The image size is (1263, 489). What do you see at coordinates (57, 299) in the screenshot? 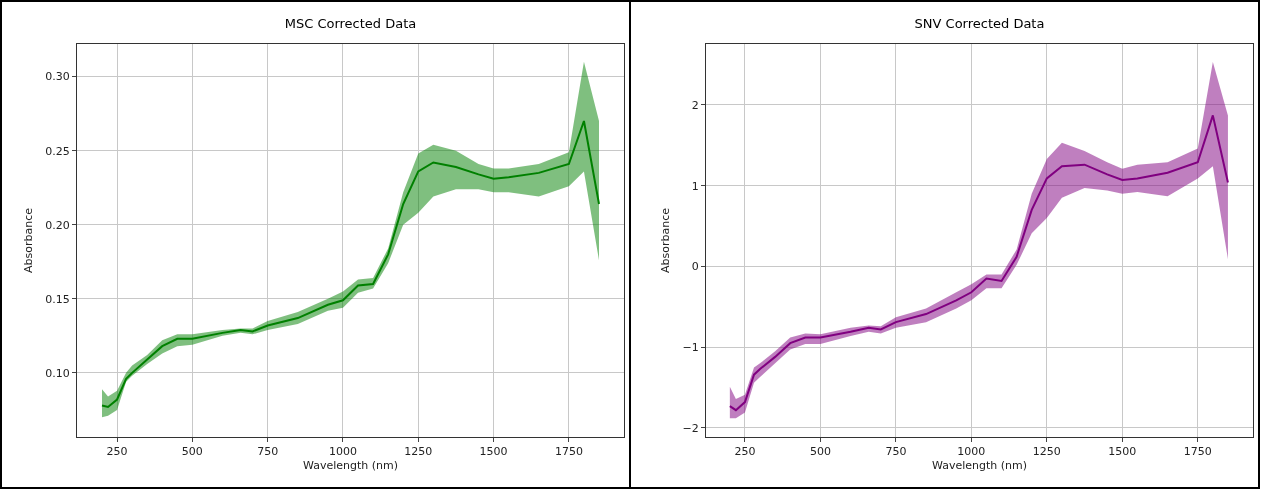
I see `y-tick-label: 0.15` at bounding box center [57, 299].